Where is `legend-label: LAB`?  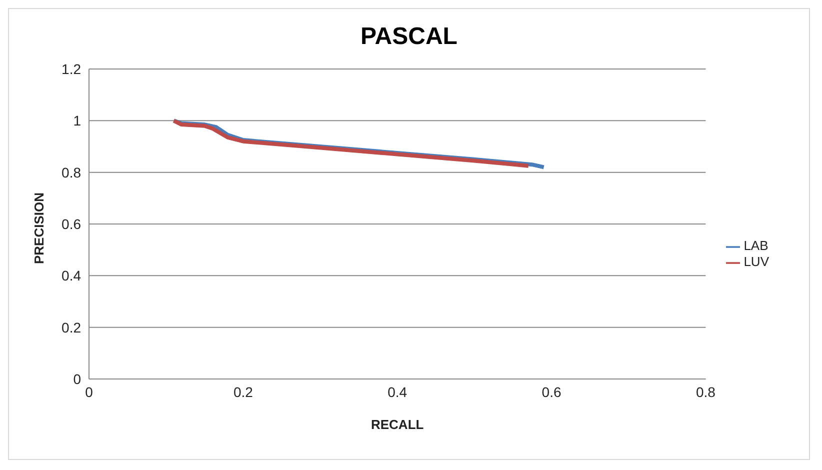
legend-label: LAB is located at coordinates (756, 246).